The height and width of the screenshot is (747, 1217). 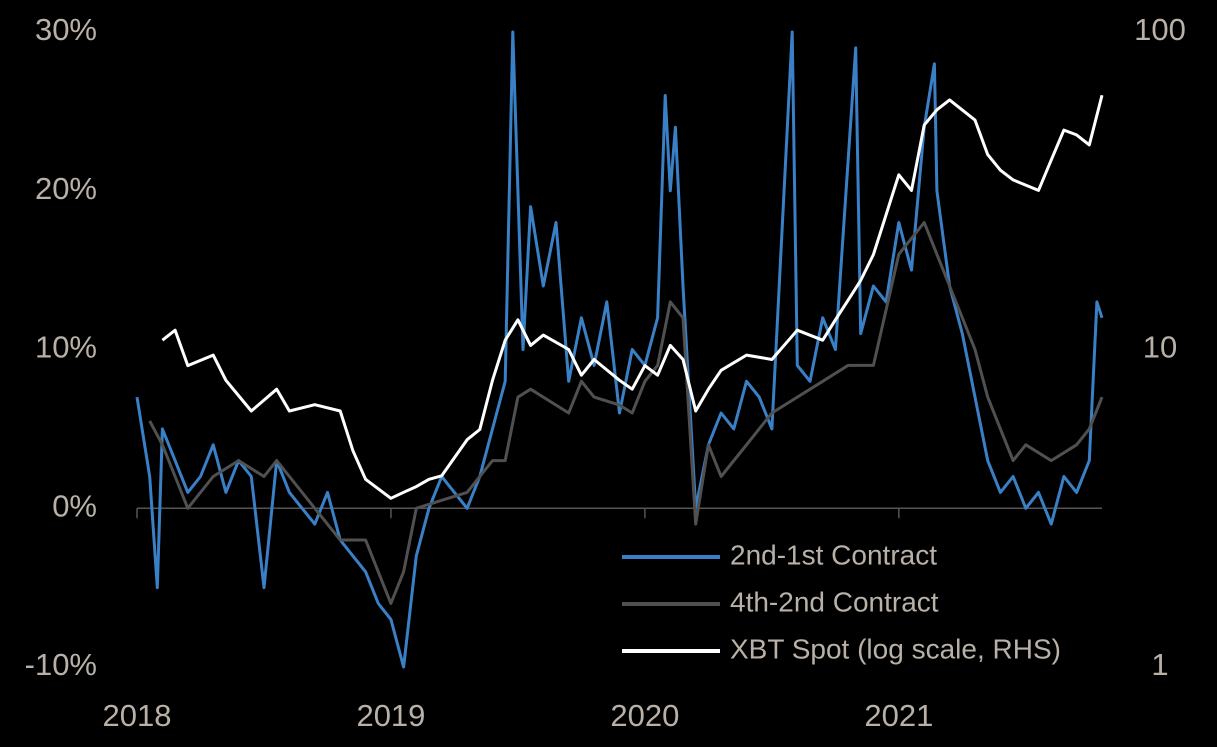 I want to click on y-tick-label: 0%, so click(x=74, y=505).